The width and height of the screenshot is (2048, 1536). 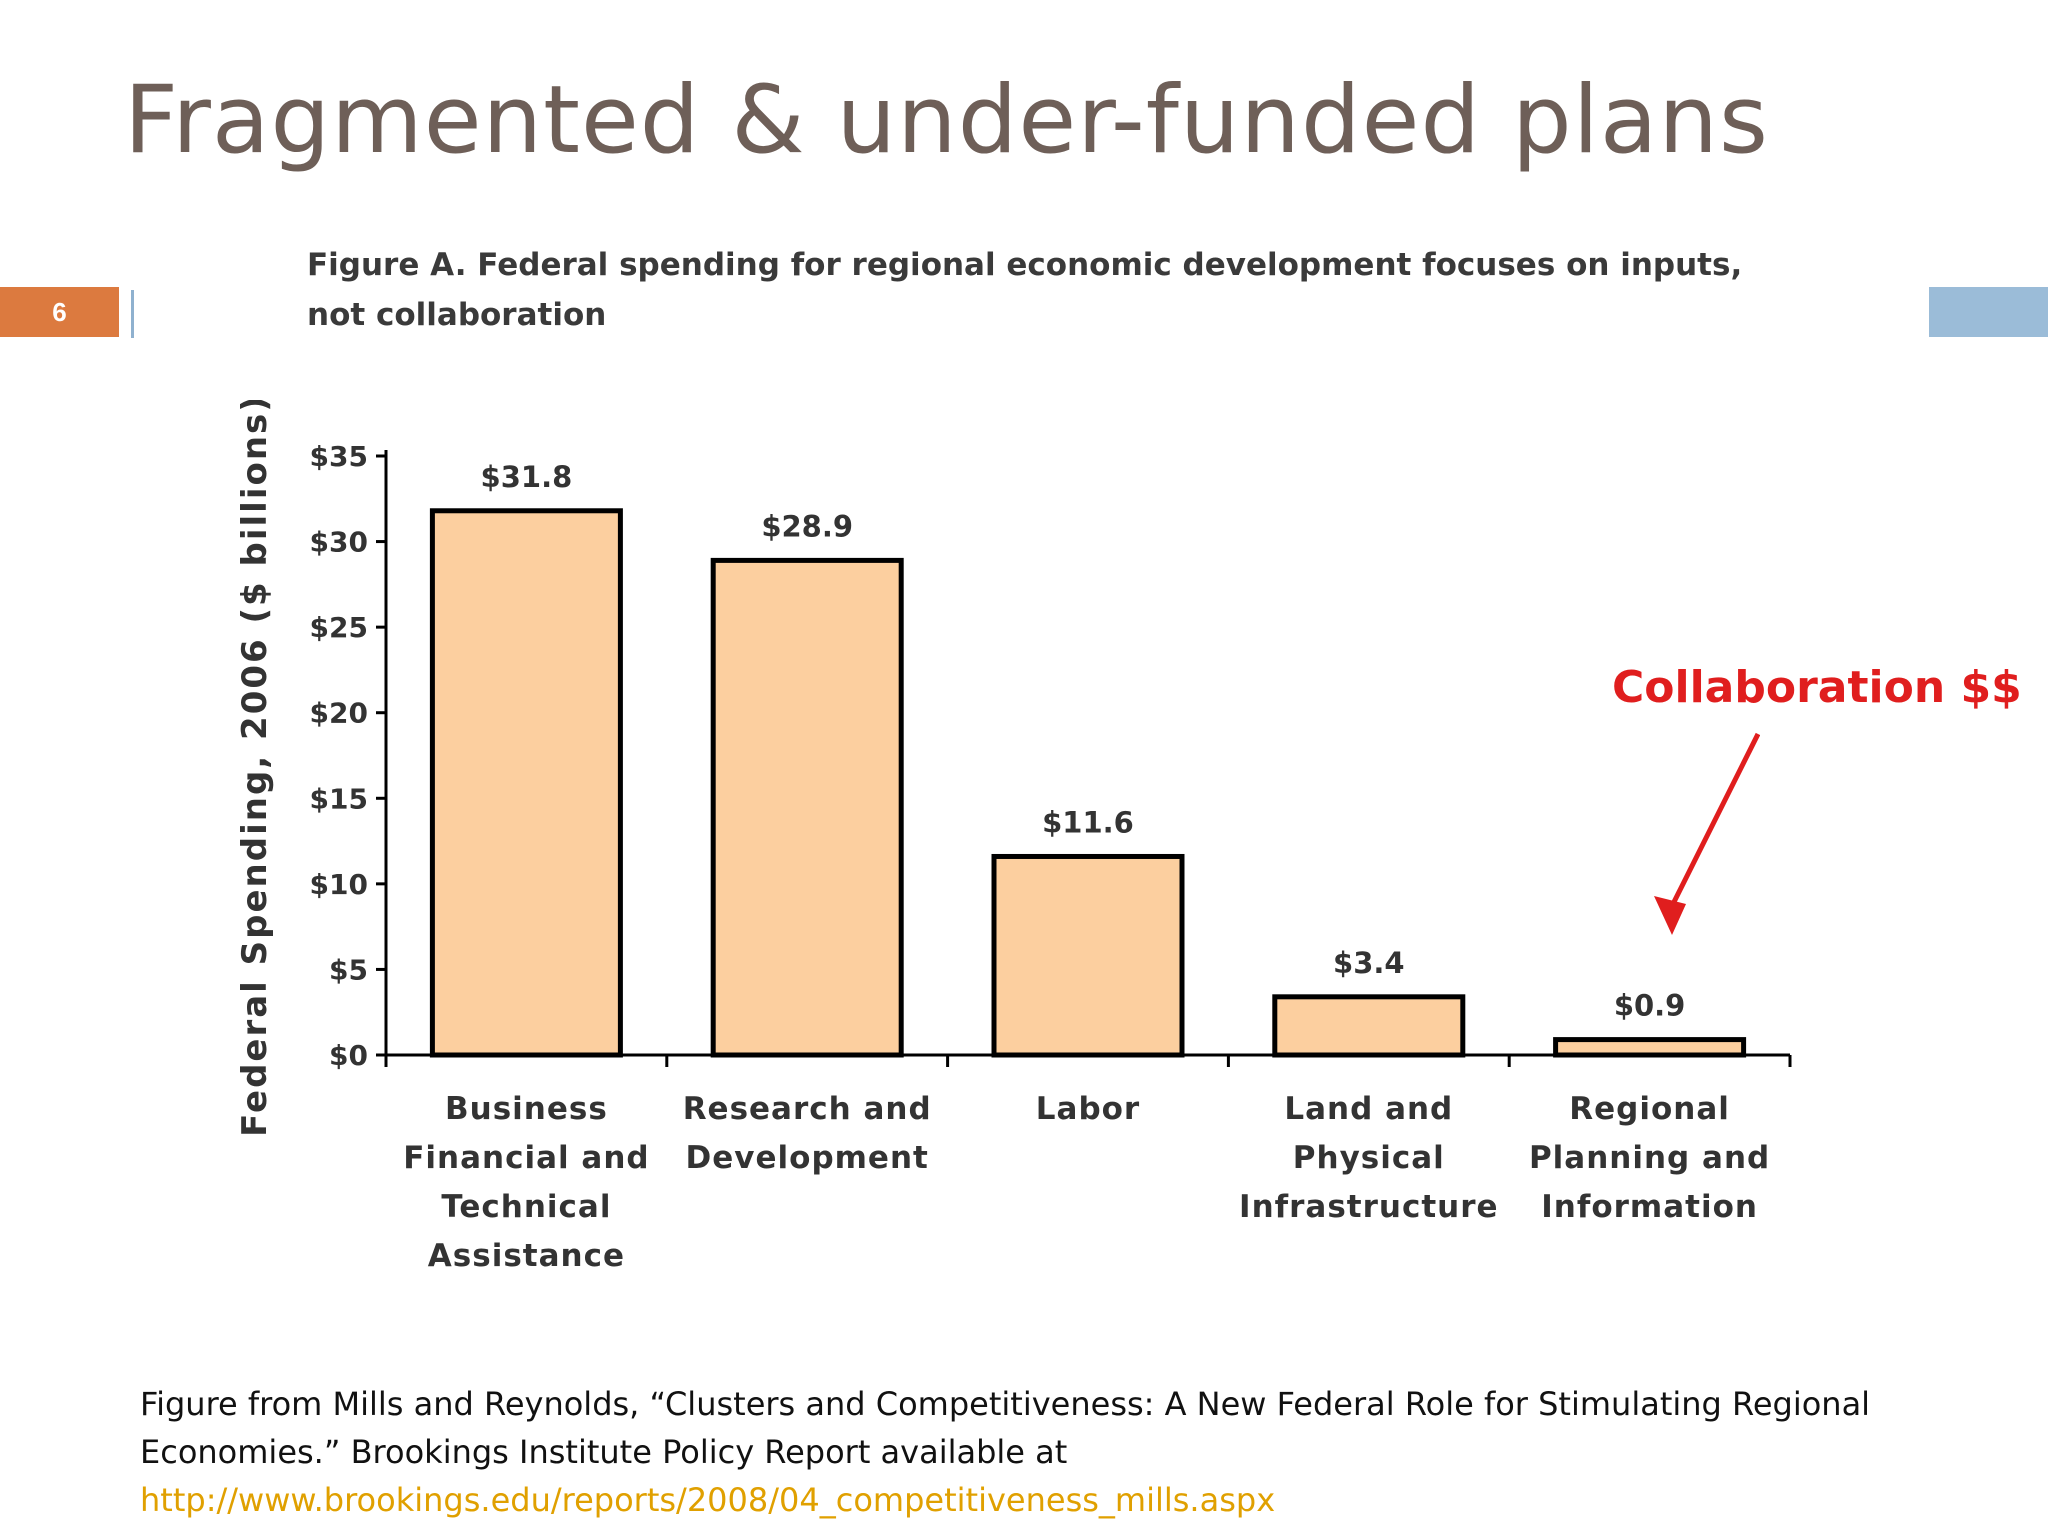 What do you see at coordinates (339, 627) in the screenshot?
I see `y-tick-label: $25` at bounding box center [339, 627].